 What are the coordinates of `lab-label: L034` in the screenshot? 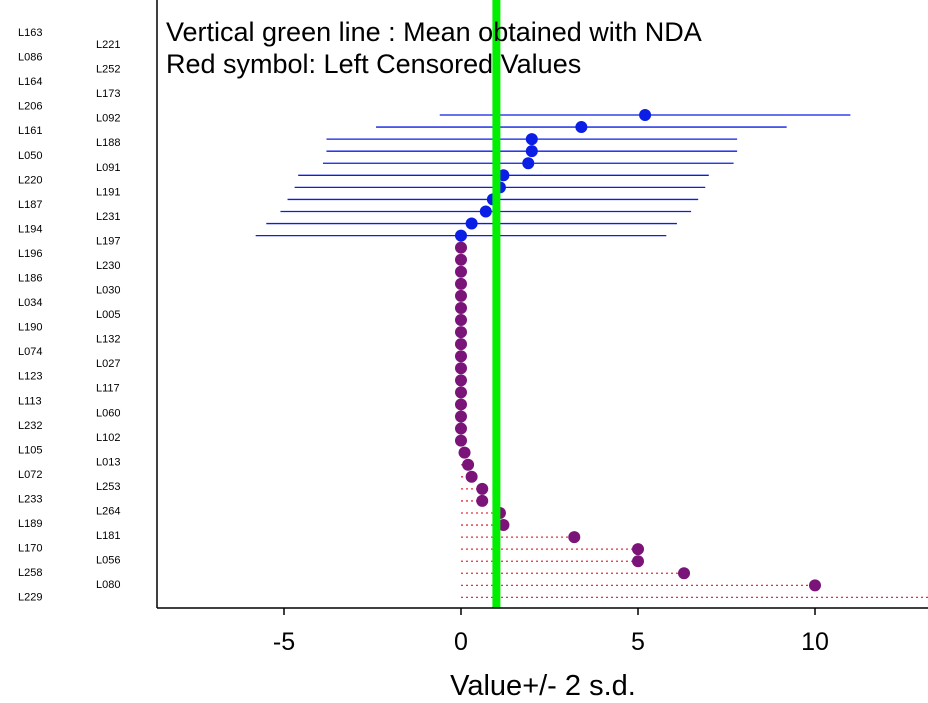 It's located at (30, 303).